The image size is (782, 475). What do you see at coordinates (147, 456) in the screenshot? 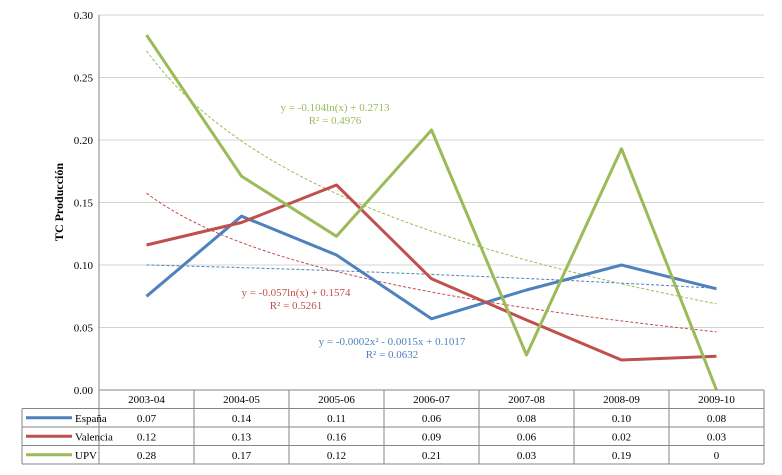
I see `data-label: 0.28` at bounding box center [147, 456].